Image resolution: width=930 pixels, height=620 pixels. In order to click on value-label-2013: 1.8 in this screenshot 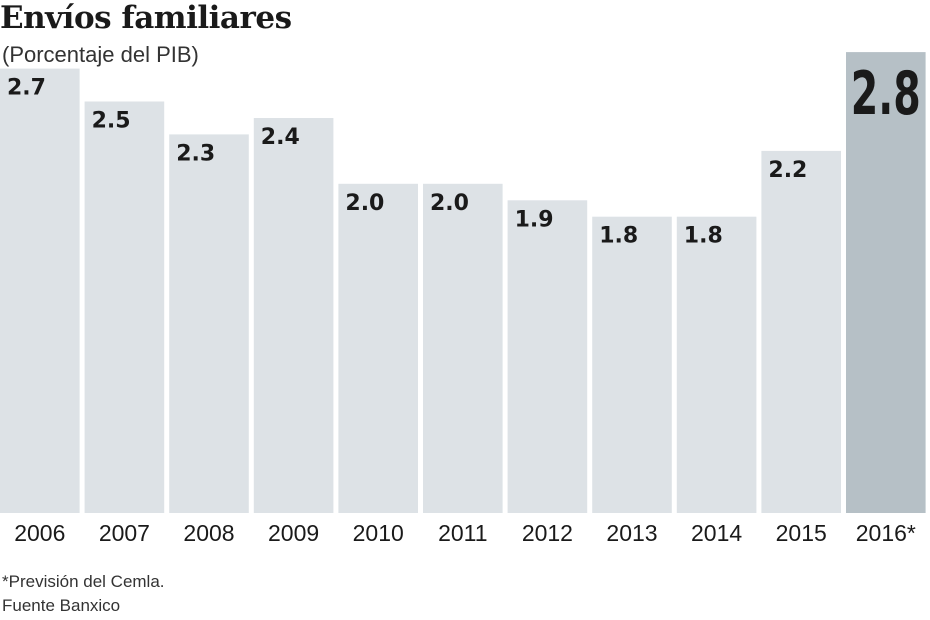, I will do `click(618, 236)`.